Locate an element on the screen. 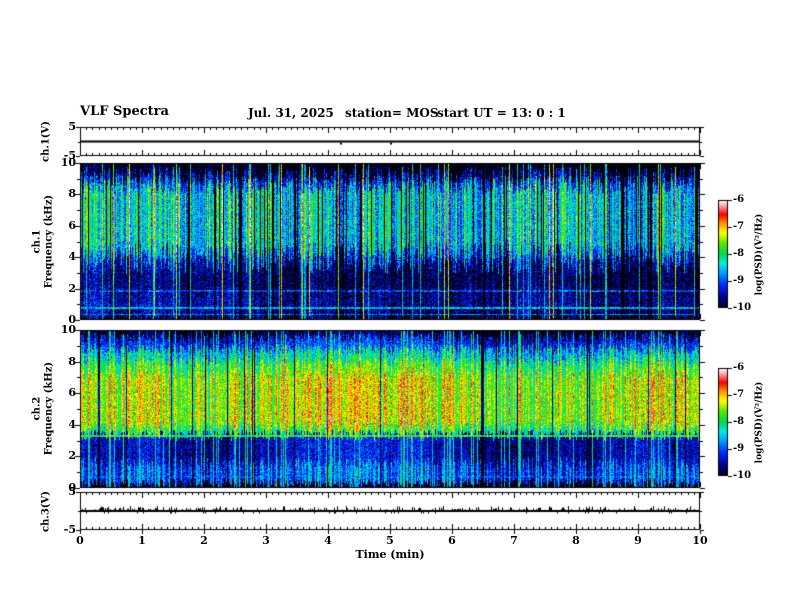 The width and height of the screenshot is (792, 612). header-start-ut: start UT = 13: 0 : 1 is located at coordinates (501, 113).